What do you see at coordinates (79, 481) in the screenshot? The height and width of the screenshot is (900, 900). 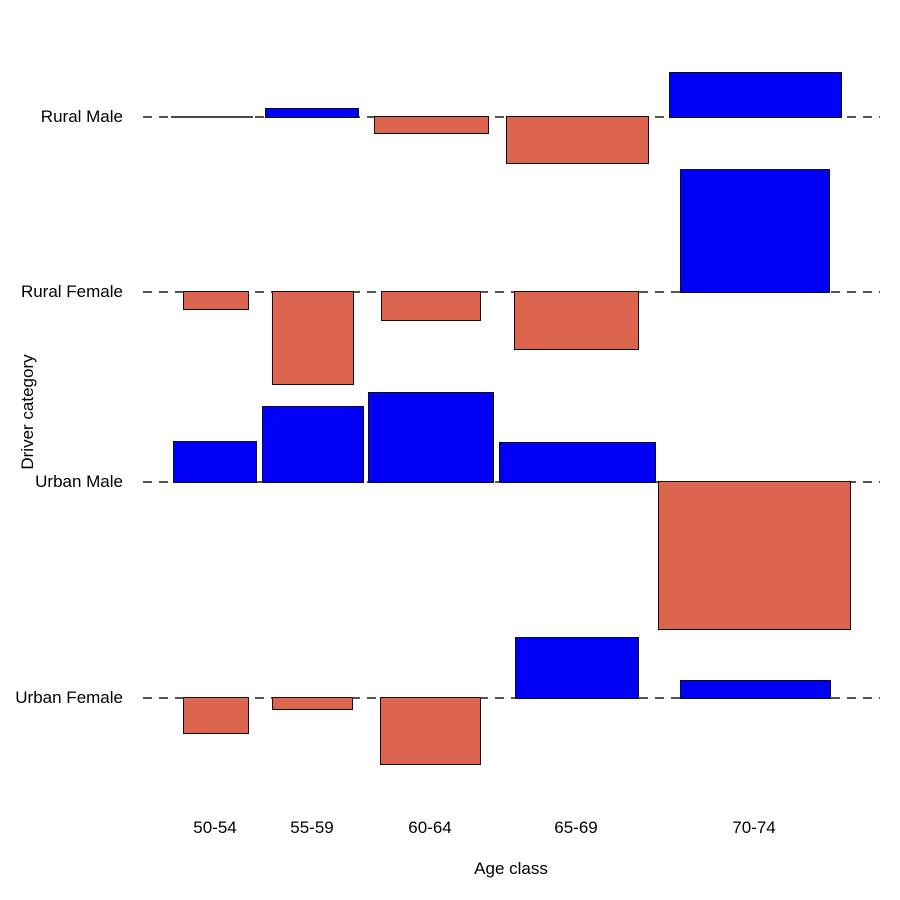 I see `y-category-label: Urban Male` at bounding box center [79, 481].